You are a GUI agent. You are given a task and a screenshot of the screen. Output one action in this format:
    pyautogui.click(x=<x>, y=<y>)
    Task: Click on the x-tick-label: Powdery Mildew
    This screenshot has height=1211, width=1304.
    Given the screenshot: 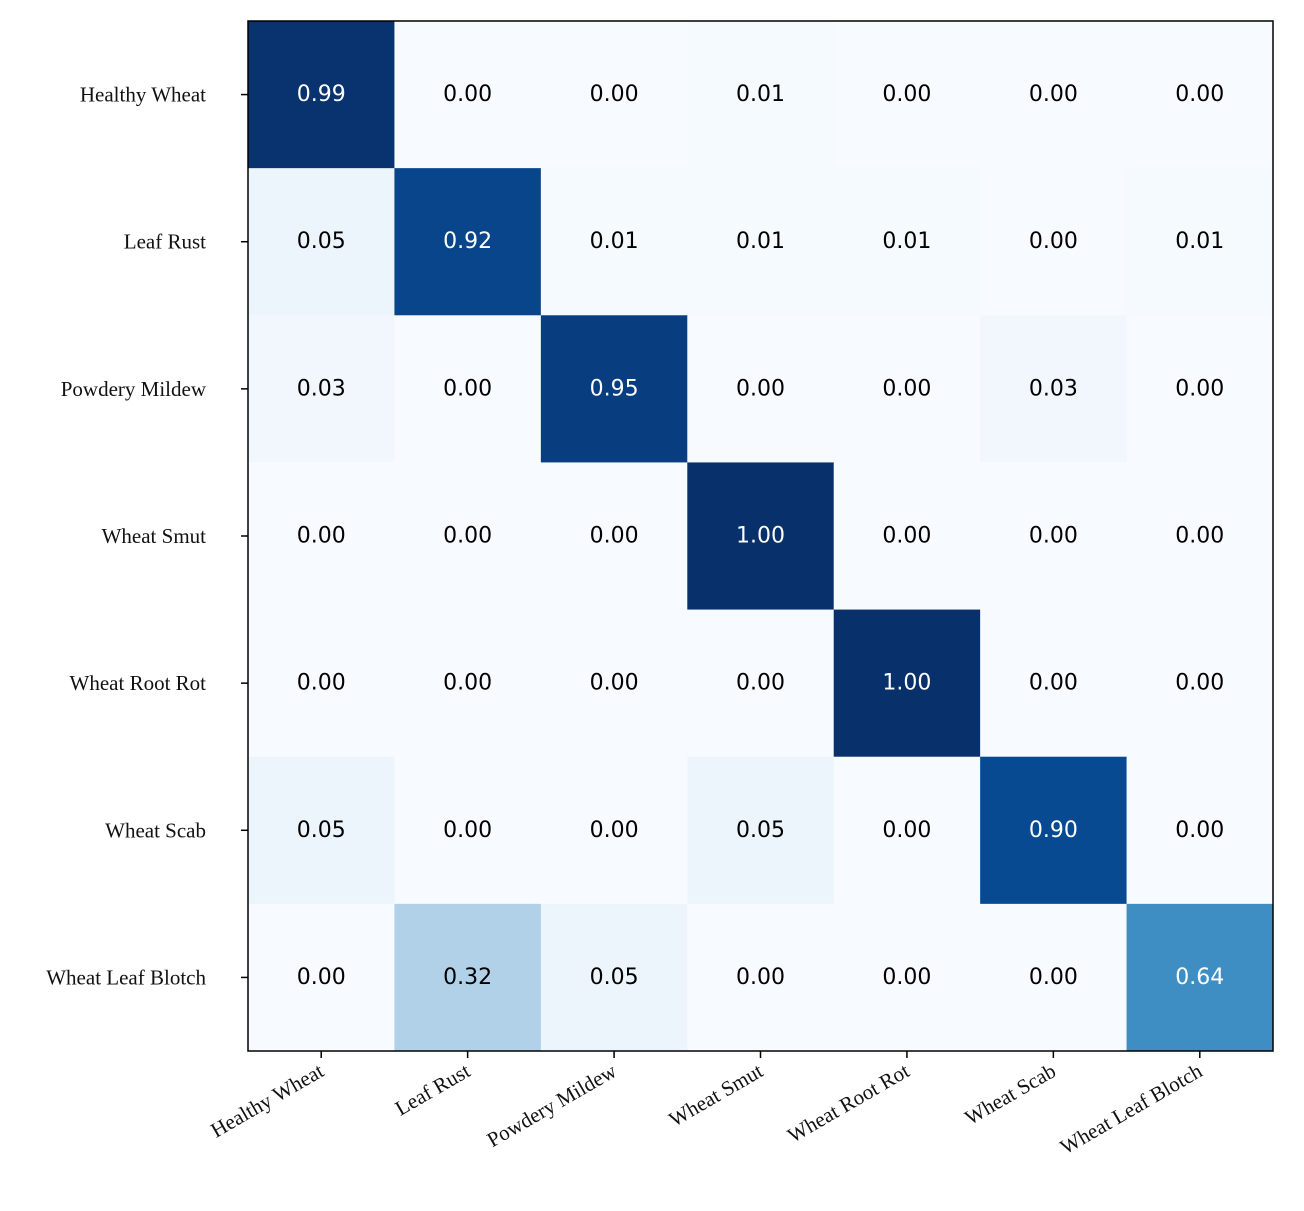 What is the action you would take?
    pyautogui.click(x=552, y=1105)
    